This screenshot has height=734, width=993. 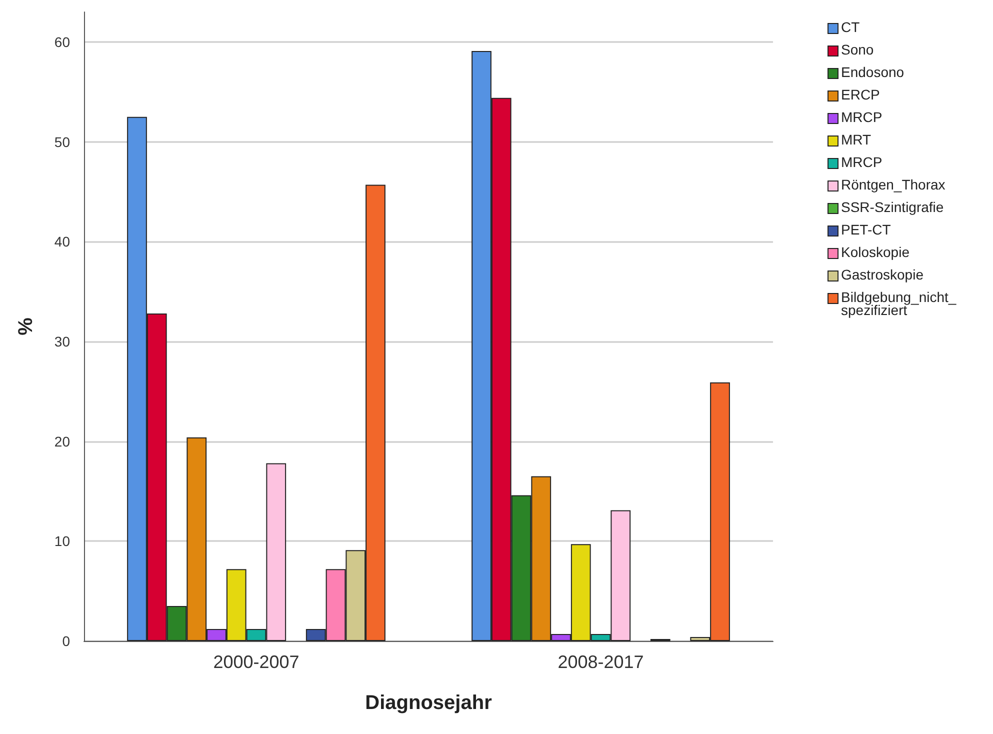 I want to click on legend-label: Endosono, so click(x=872, y=72).